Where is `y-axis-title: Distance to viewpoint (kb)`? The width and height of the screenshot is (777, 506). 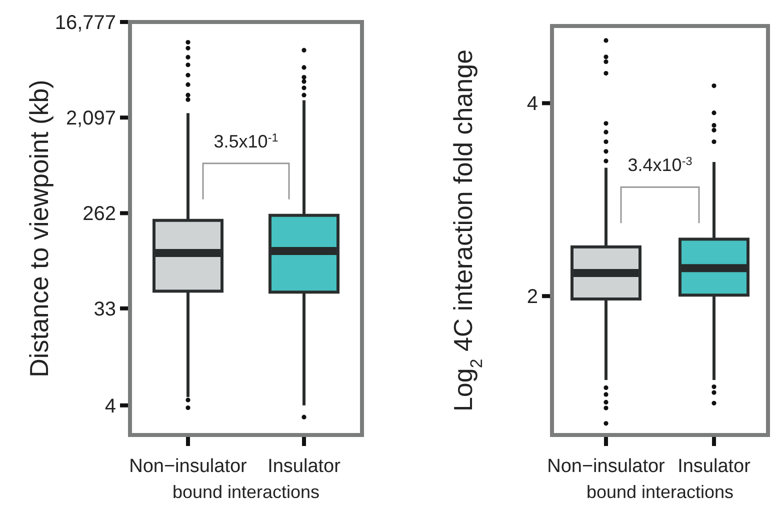
y-axis-title: Distance to viewpoint (kb) is located at coordinates (39, 229).